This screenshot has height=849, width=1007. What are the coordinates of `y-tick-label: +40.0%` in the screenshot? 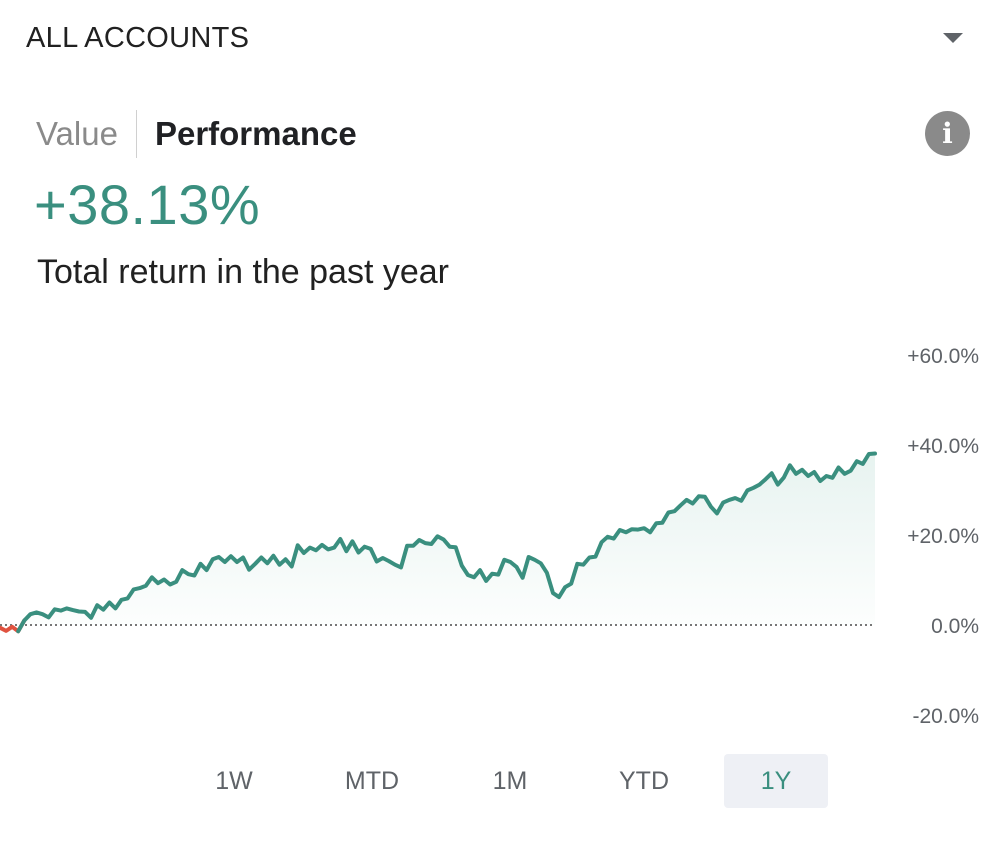 It's located at (943, 446).